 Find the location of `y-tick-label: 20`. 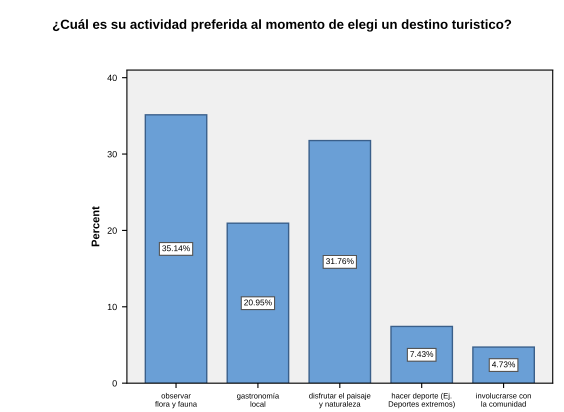

y-tick-label: 20 is located at coordinates (112, 230).